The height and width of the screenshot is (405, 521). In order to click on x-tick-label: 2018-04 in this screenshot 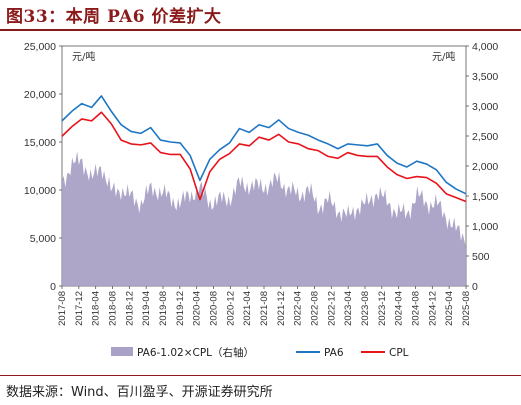, I will do `click(96, 308)`.